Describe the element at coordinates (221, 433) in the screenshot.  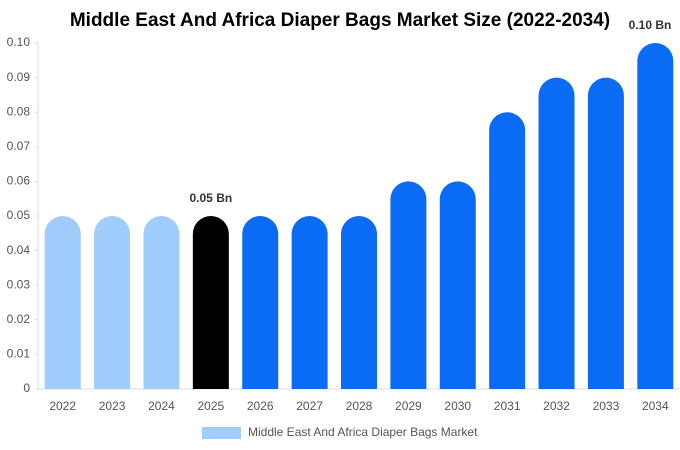
I see `legend-swatch` at that location.